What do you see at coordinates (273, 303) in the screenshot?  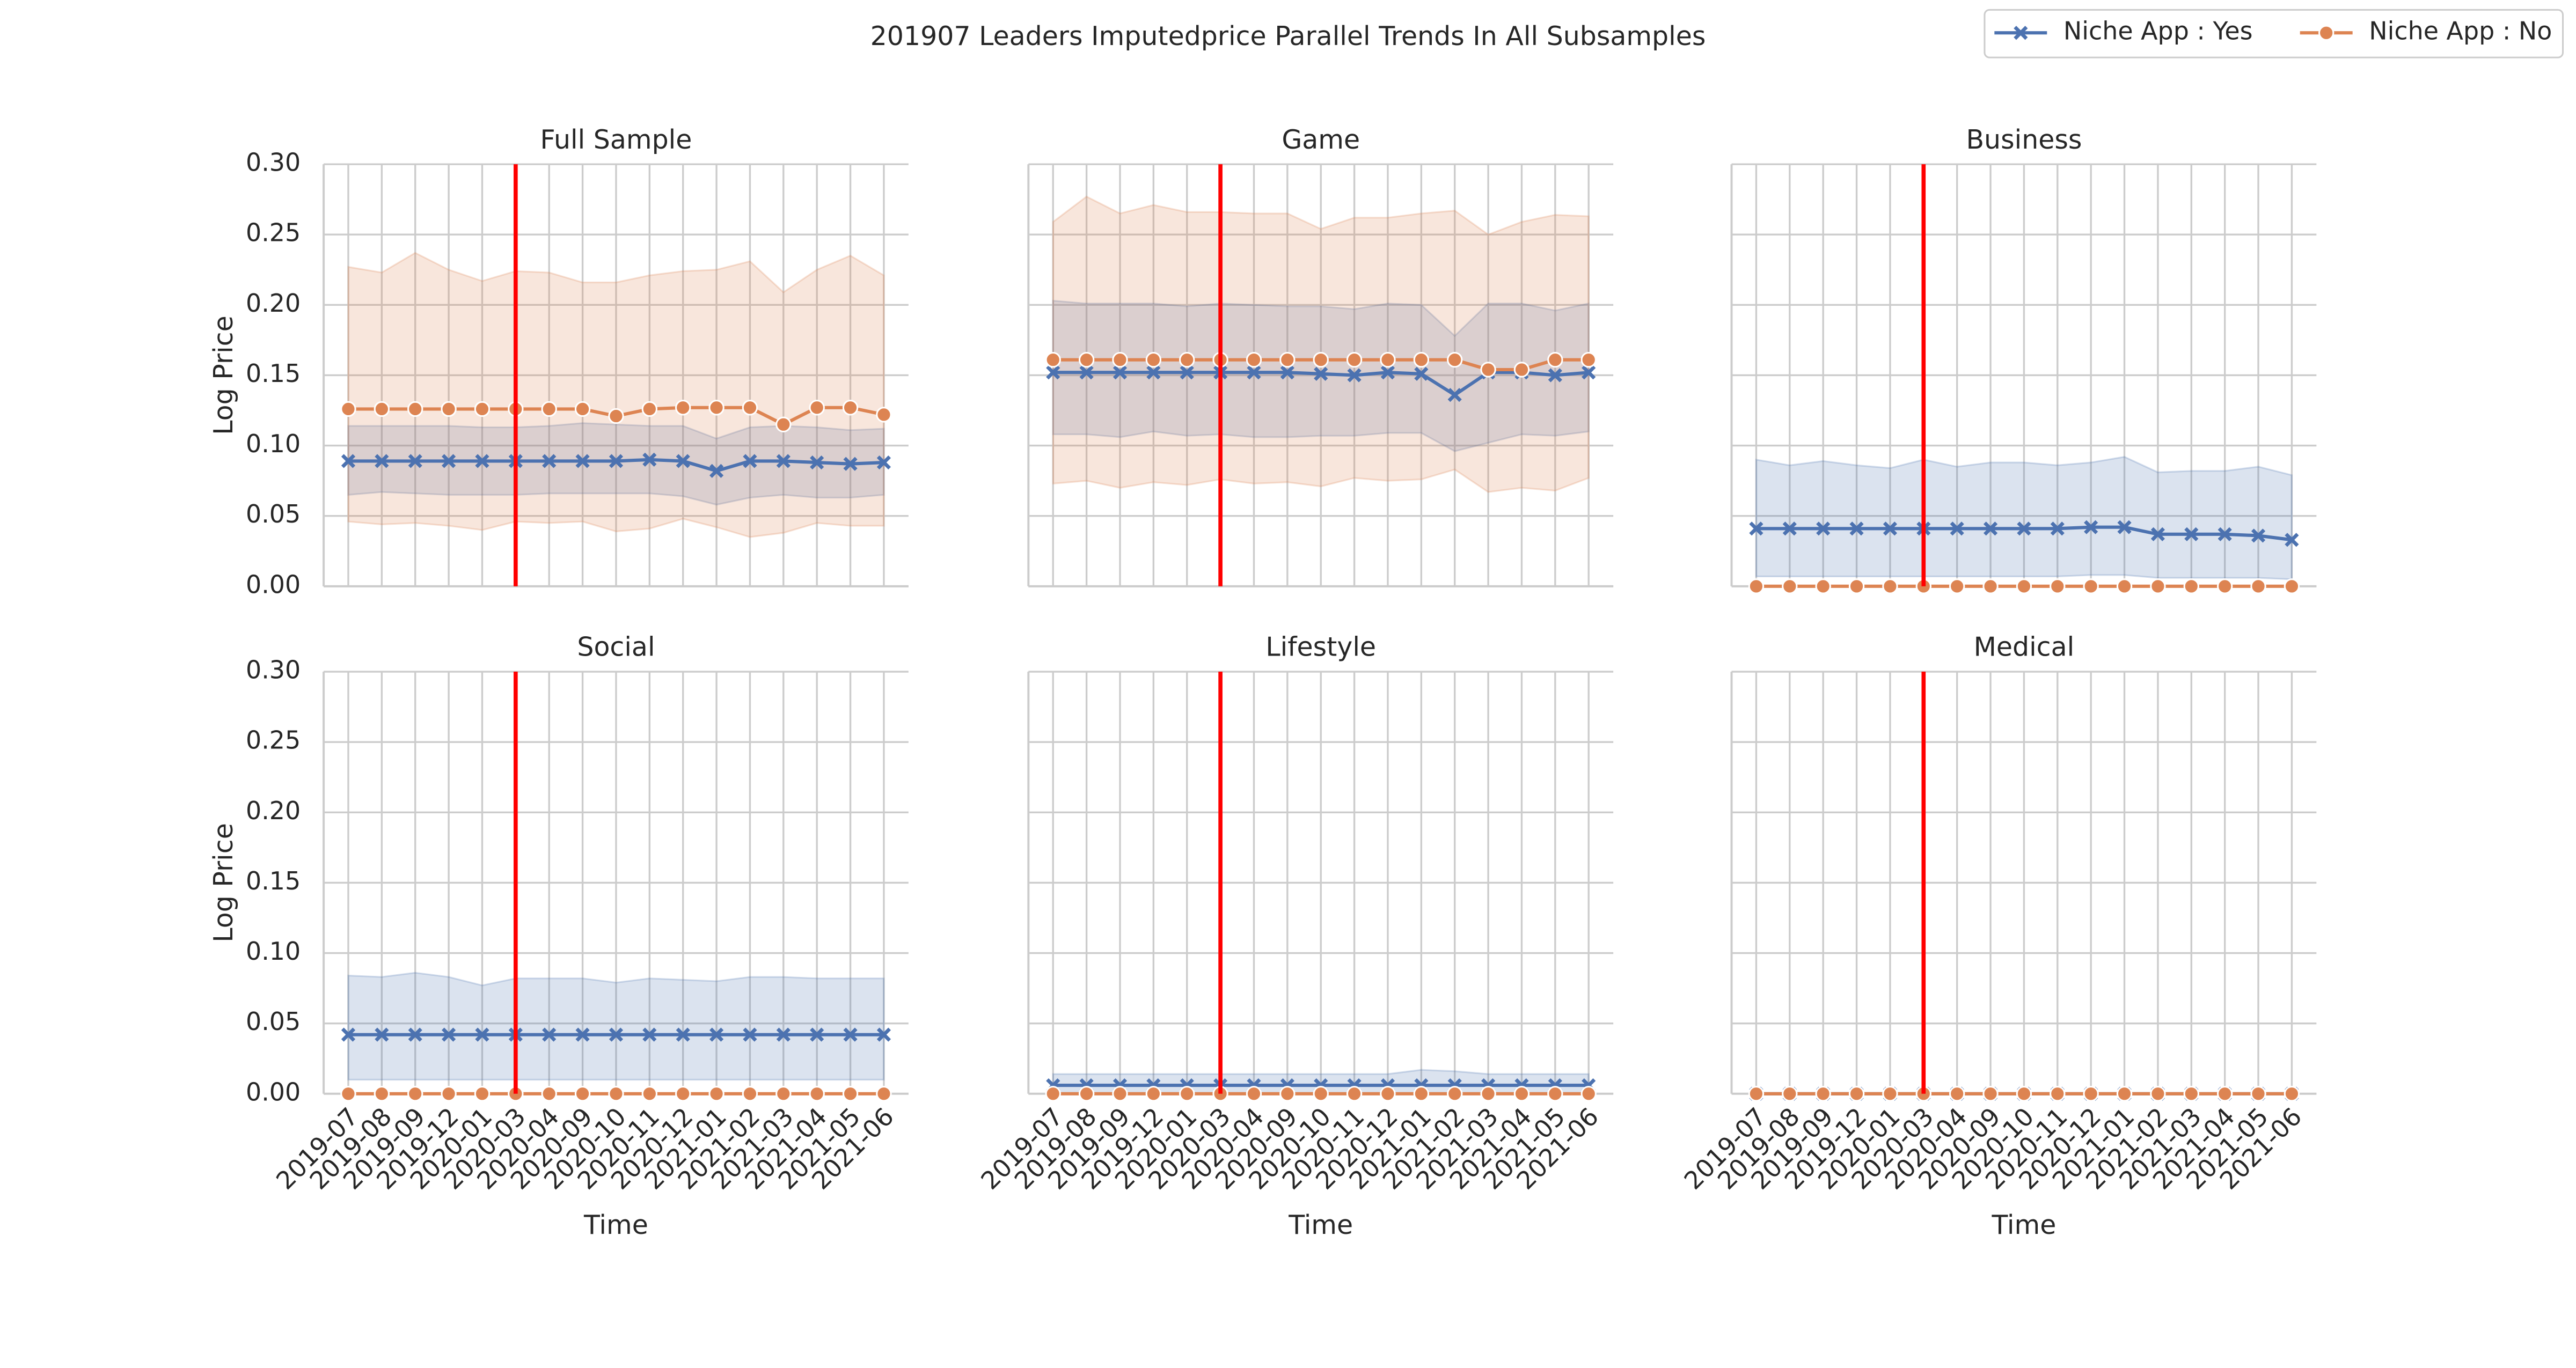 I see `y-tick-label: 0.20` at bounding box center [273, 303].